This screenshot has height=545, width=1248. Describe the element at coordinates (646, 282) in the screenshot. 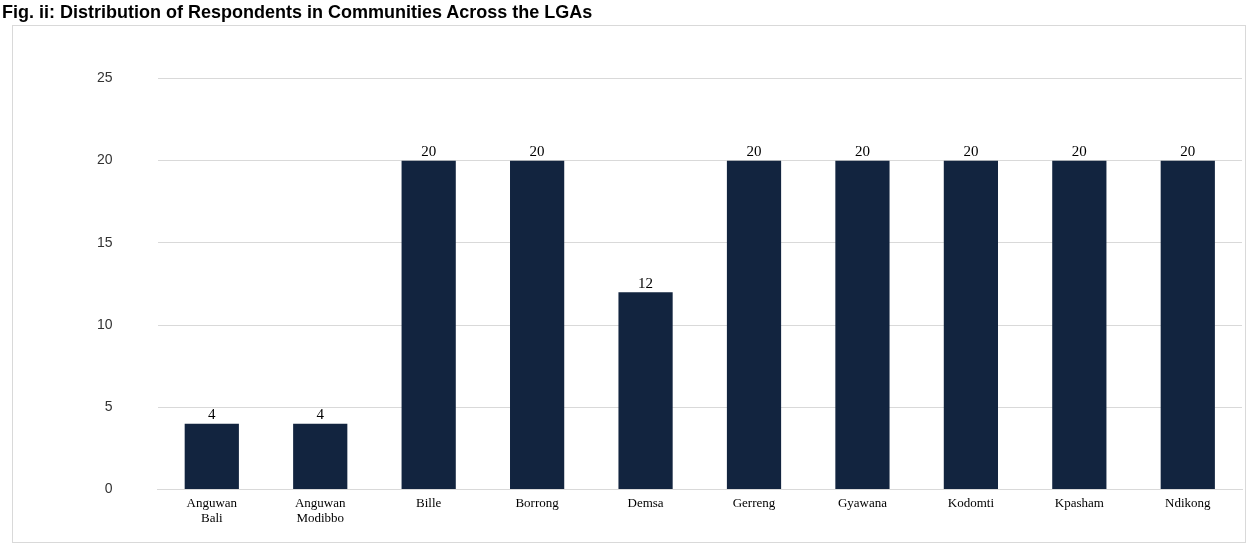

I see `data-label: 12` at that location.